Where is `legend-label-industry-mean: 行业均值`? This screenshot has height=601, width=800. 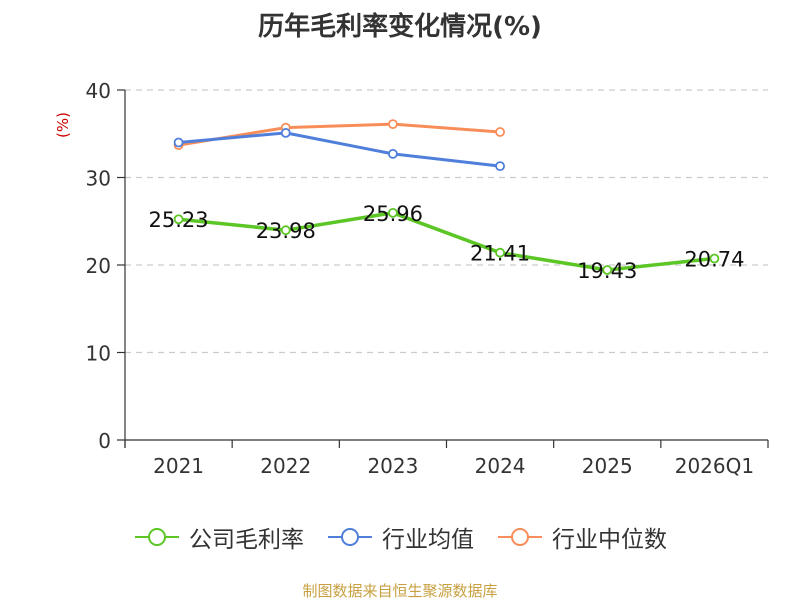 legend-label-industry-mean: 行业均值 is located at coordinates (428, 540).